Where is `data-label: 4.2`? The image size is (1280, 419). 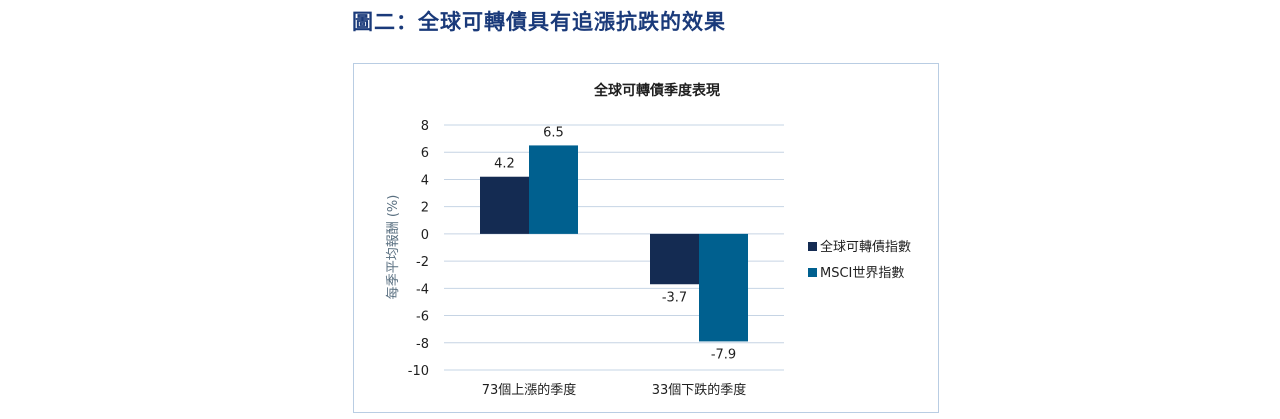 data-label: 4.2 is located at coordinates (504, 164).